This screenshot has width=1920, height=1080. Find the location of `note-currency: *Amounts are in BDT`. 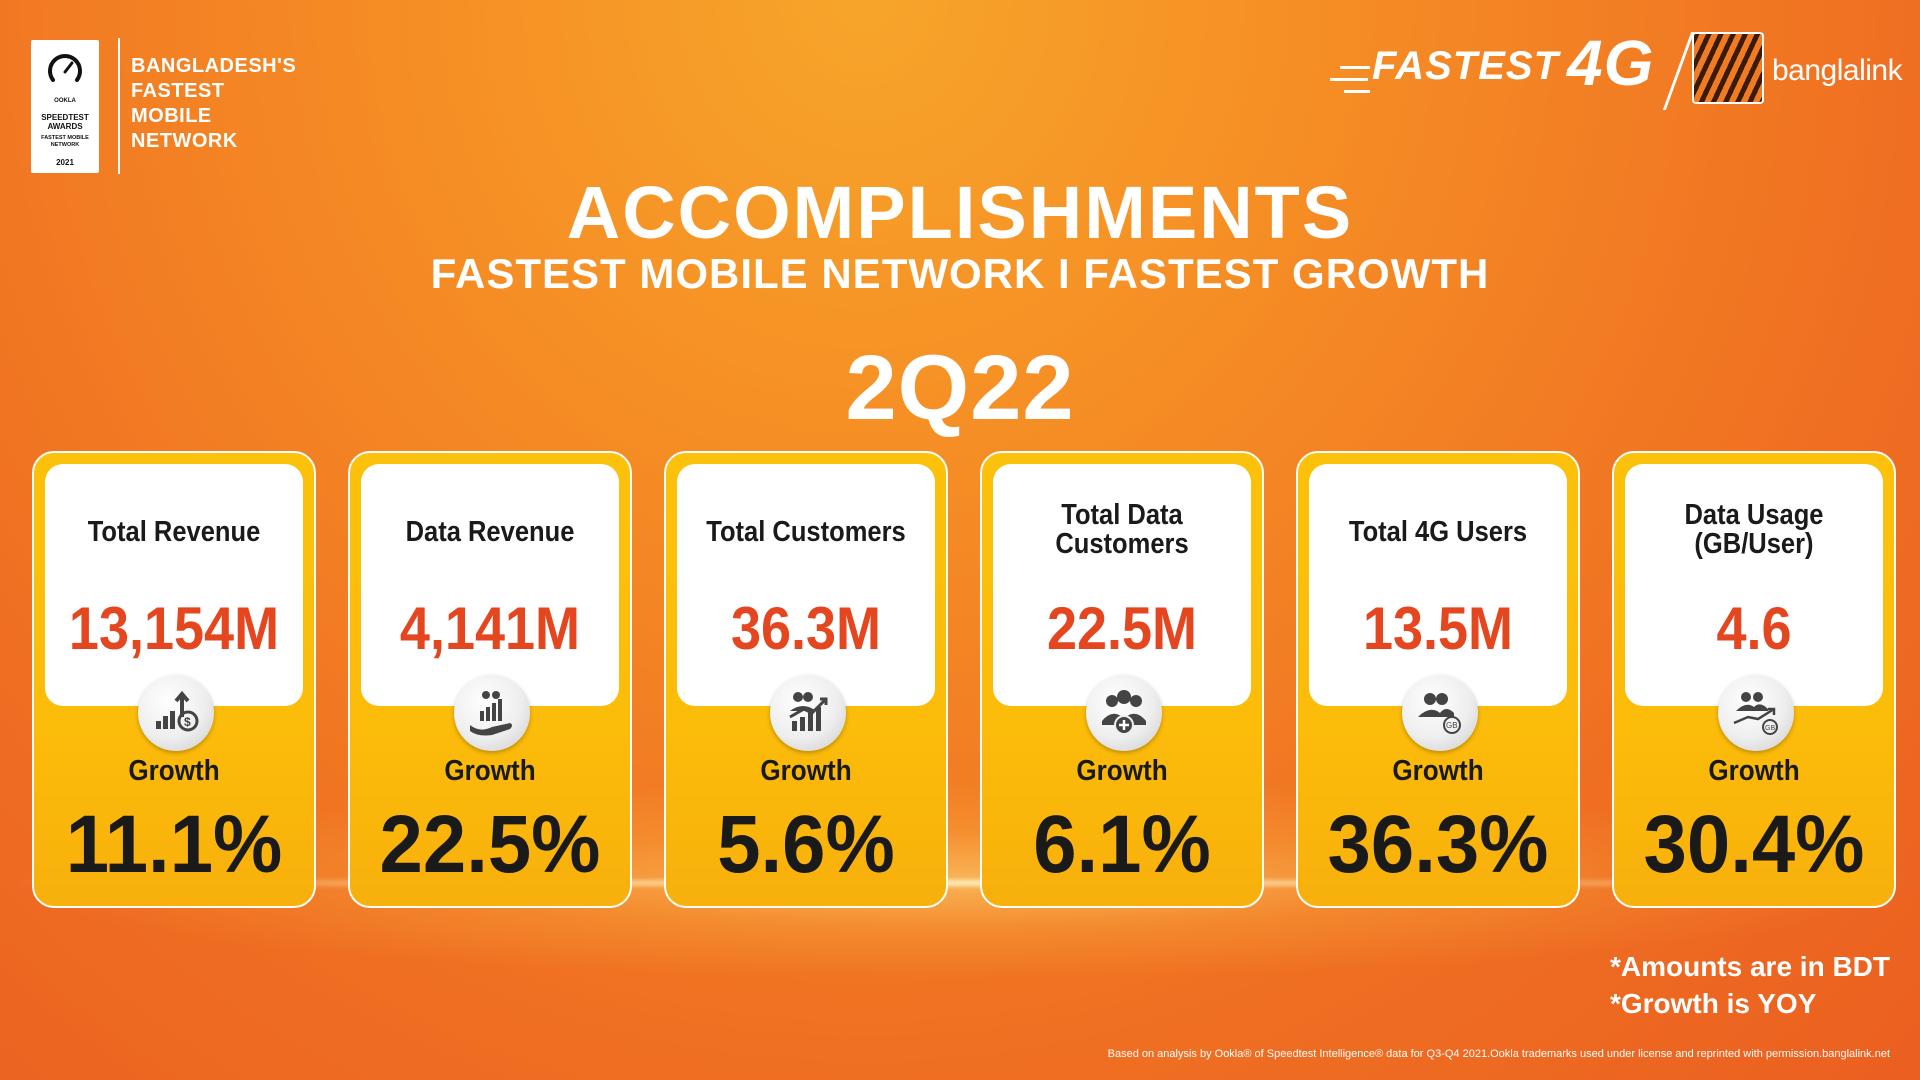

note-currency: *Amounts are in BDT is located at coordinates (1749, 966).